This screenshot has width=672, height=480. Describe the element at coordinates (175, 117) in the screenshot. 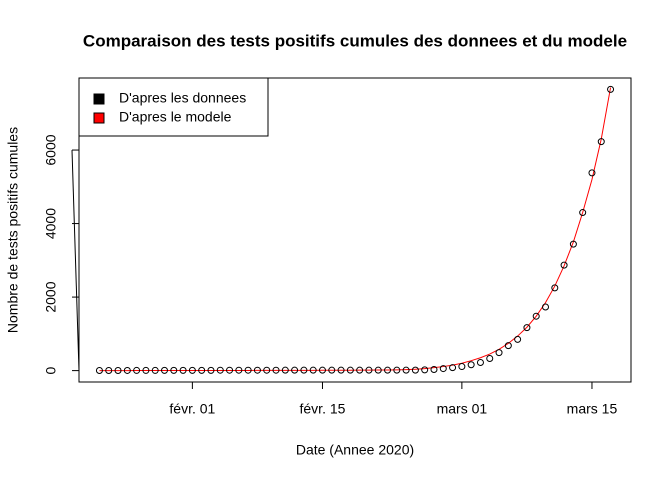

I see `legend-label: D'apres le modele` at that location.